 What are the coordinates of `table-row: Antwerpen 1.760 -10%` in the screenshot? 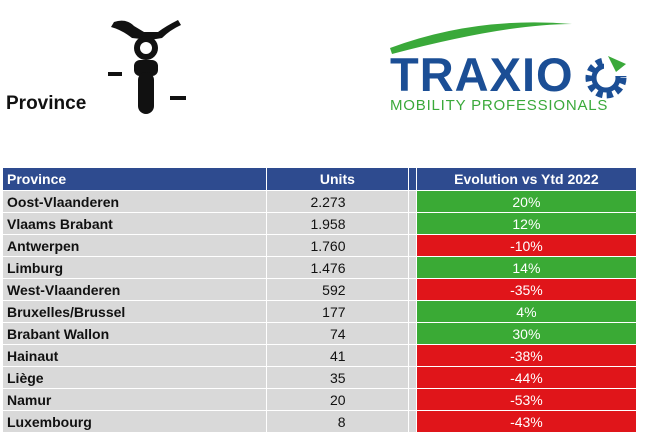 It's located at (320, 245).